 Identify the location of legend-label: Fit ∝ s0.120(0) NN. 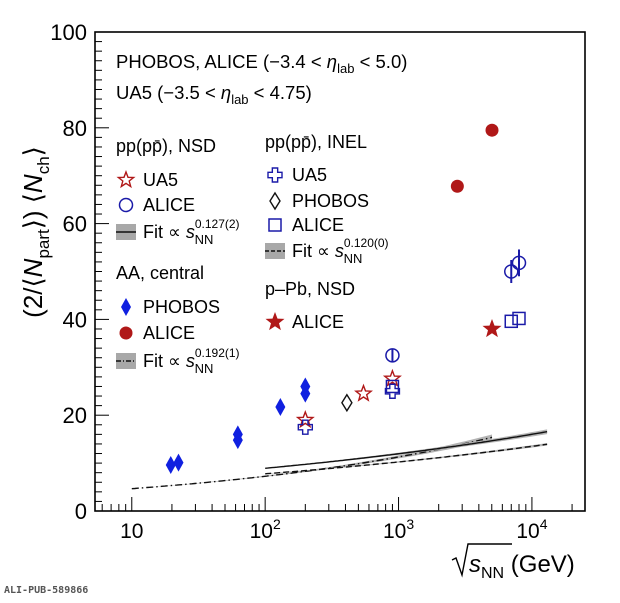
(340, 251).